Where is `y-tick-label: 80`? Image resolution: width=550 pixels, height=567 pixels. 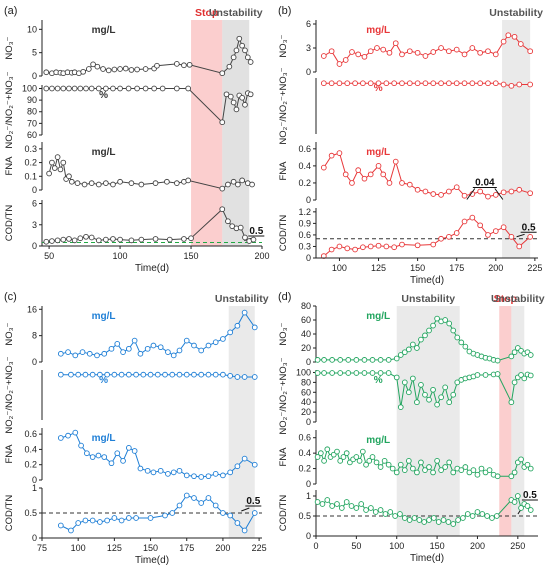
y-tick-label: 80 is located at coordinates (32, 112).